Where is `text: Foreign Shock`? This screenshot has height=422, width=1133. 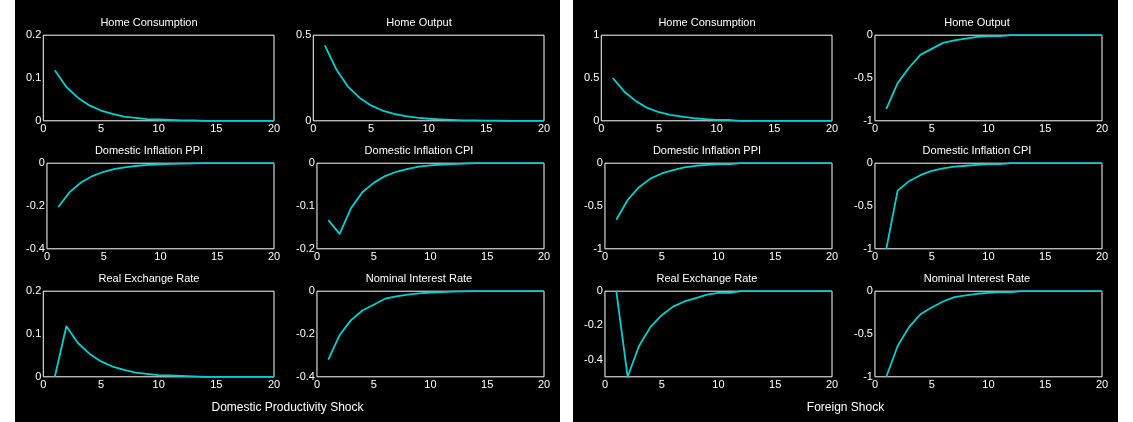
text: Foreign Shock is located at coordinates (845, 407).